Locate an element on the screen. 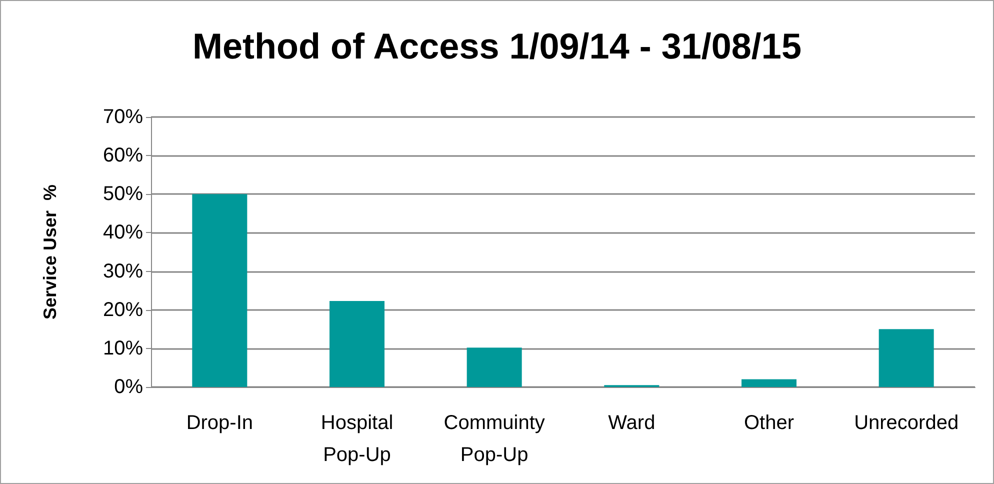  y-tick-label: 50% is located at coordinates (123, 194).